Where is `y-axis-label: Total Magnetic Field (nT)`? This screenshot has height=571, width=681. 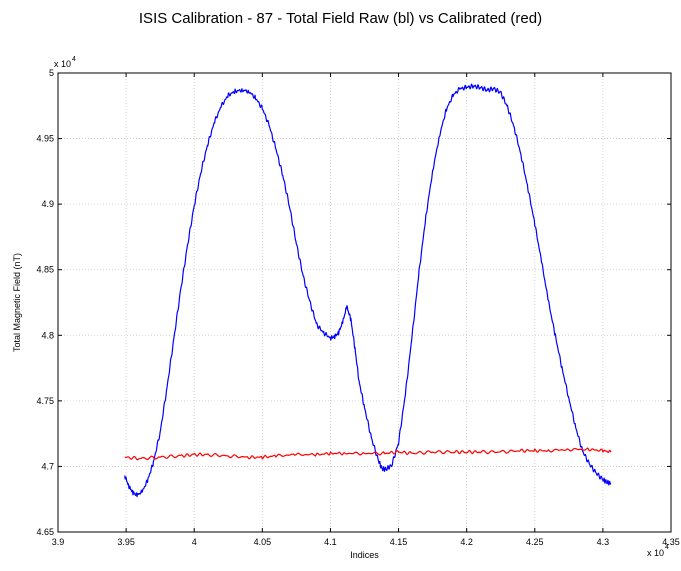 y-axis-label: Total Magnetic Field (nT) is located at coordinates (17, 302).